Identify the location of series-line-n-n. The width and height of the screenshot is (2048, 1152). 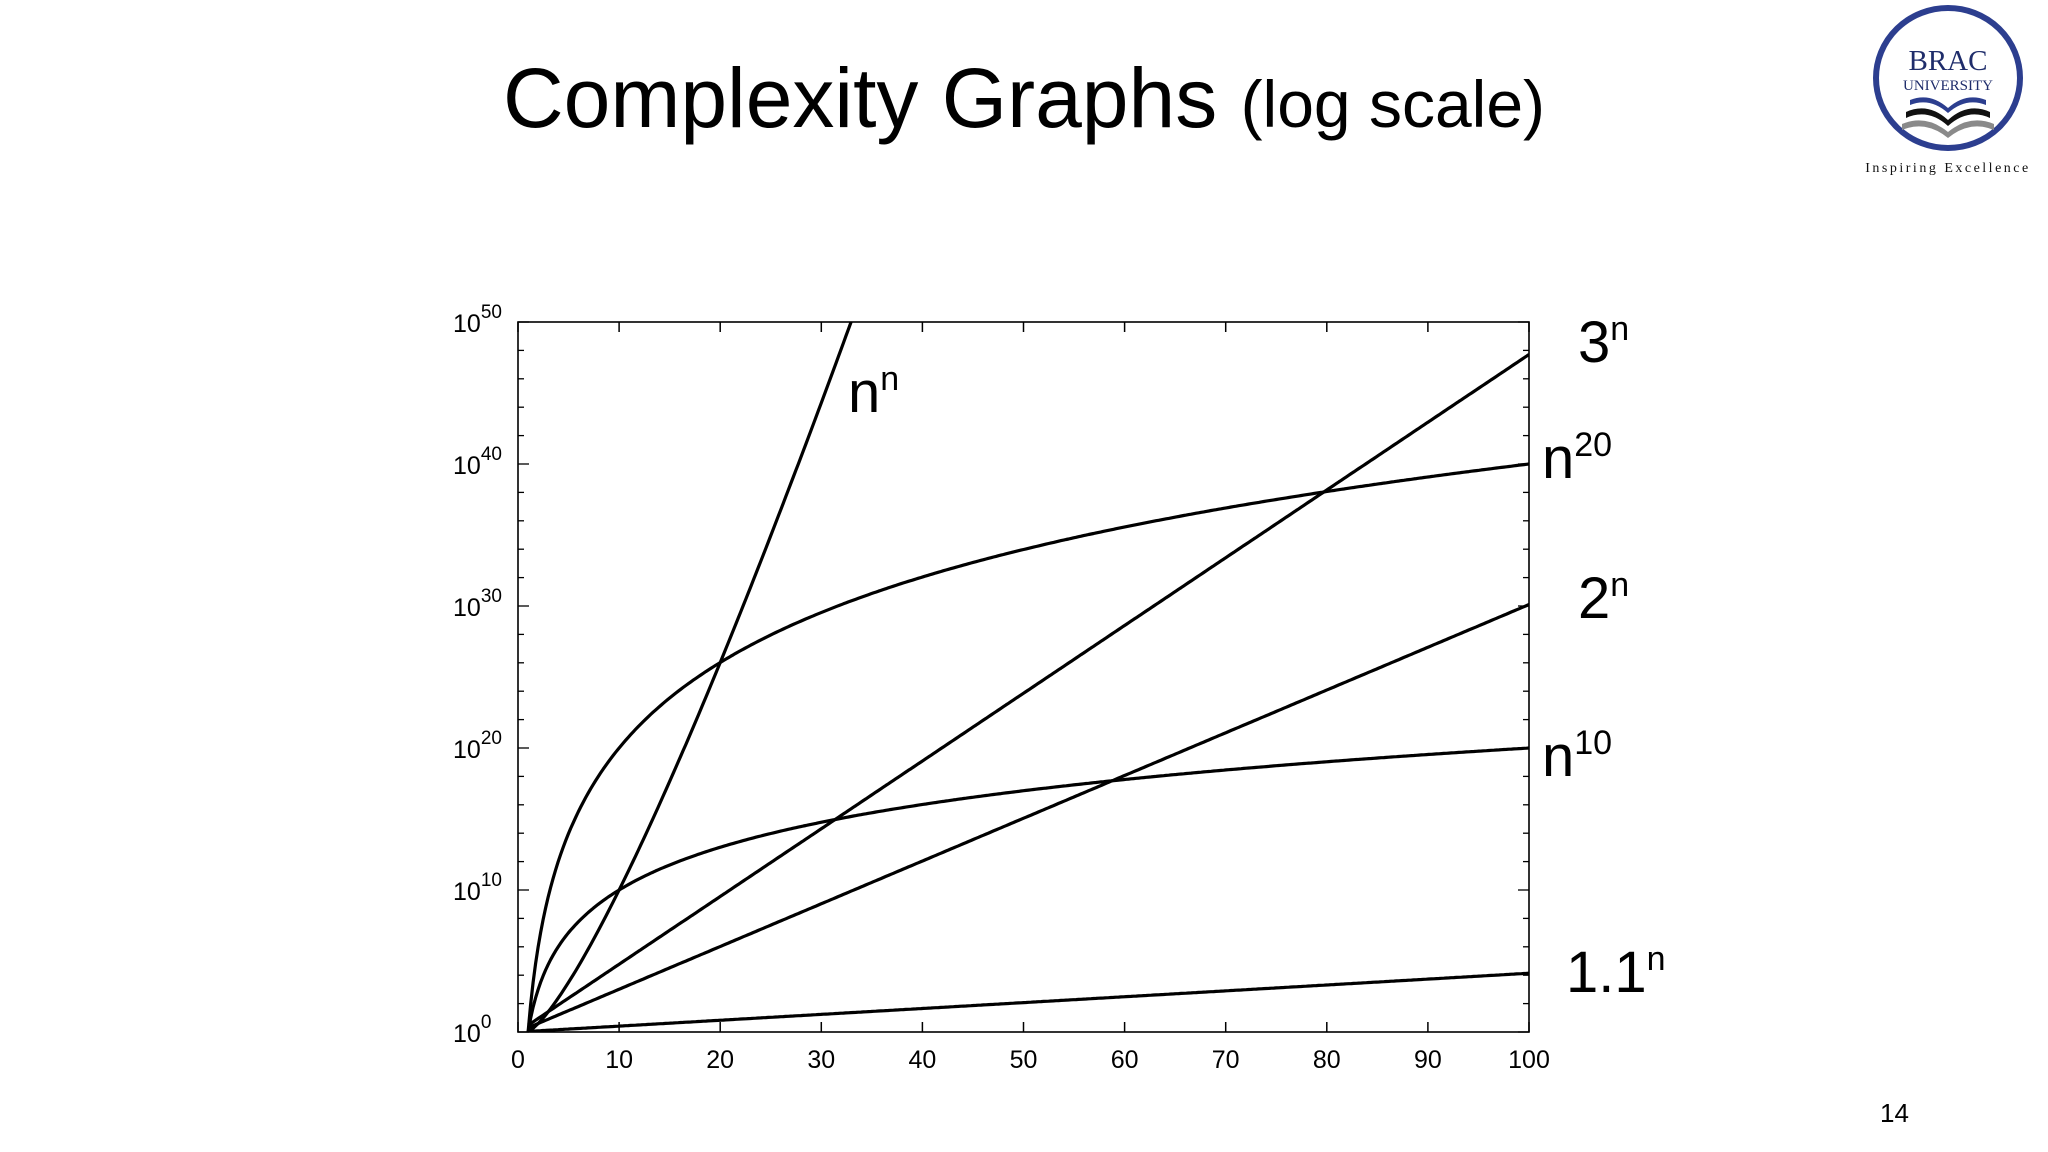
(690, 677).